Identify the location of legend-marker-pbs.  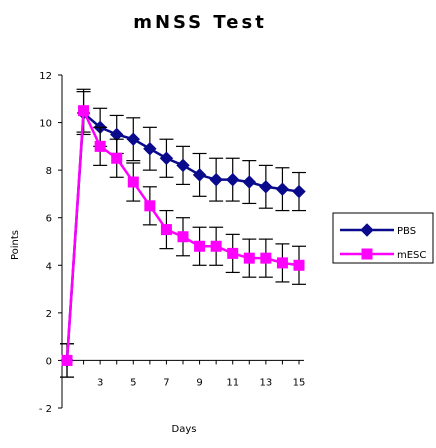
(367, 230).